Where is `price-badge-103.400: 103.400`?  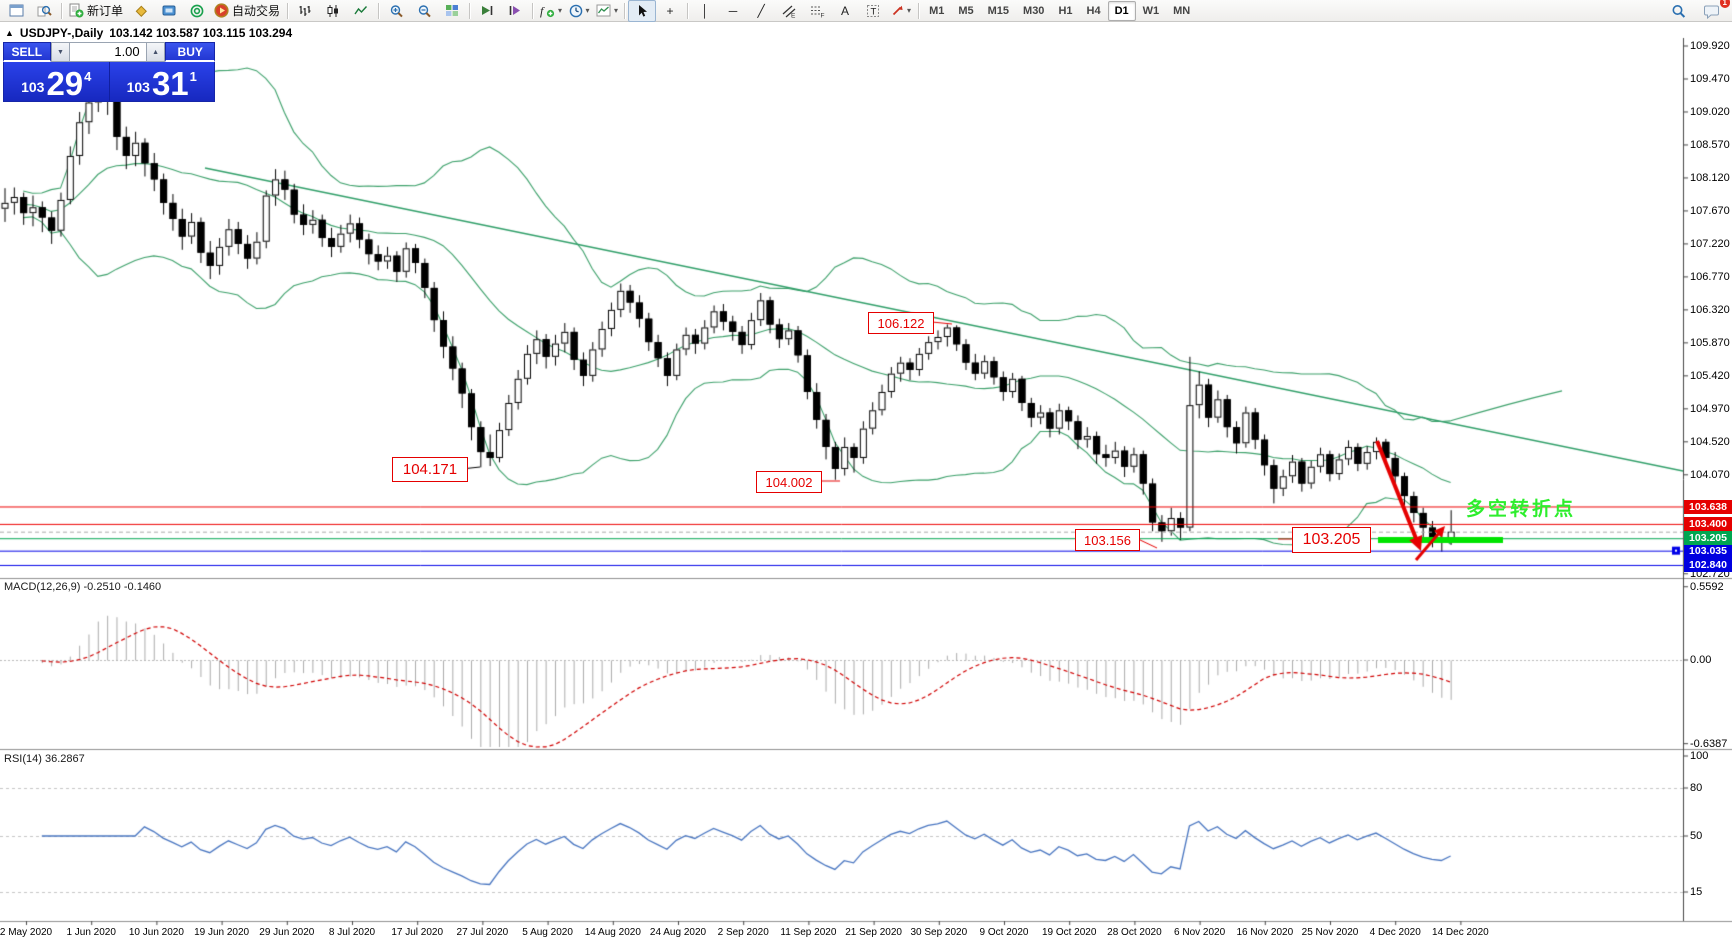
price-badge-103.400: 103.400 is located at coordinates (1708, 523).